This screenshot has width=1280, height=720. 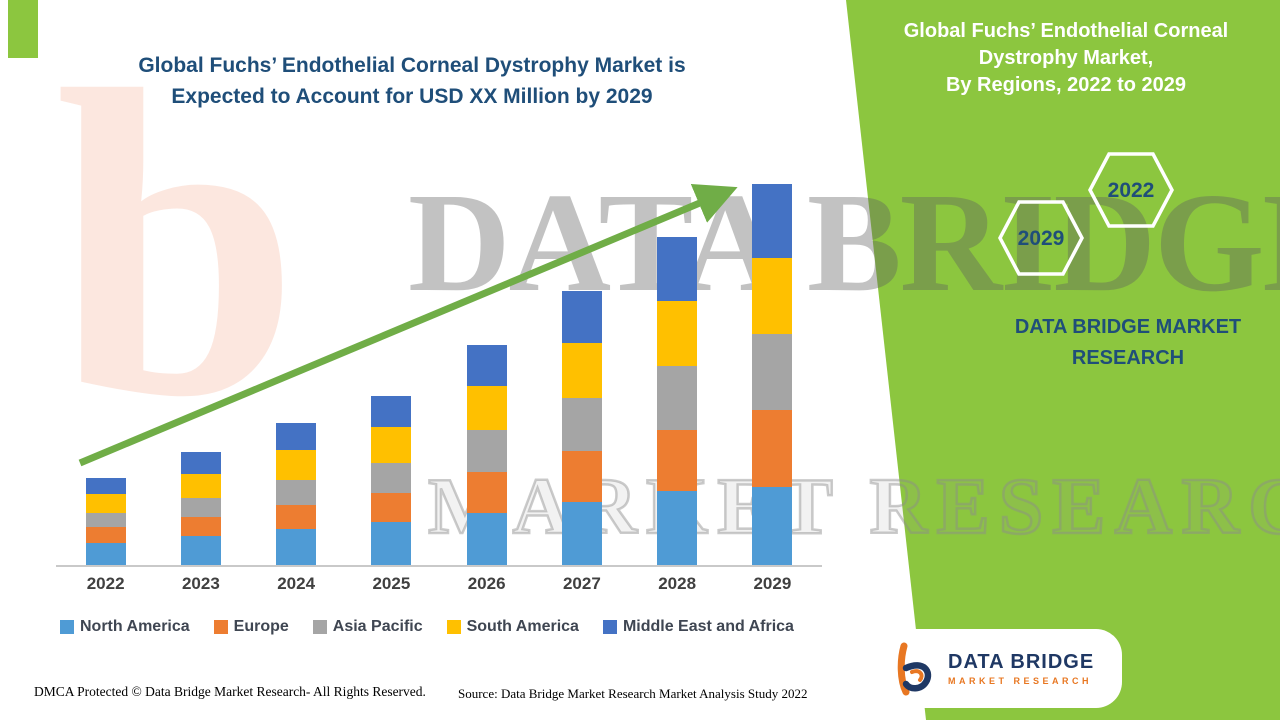 What do you see at coordinates (486, 492) in the screenshot?
I see `bar-segment-2026-europe` at bounding box center [486, 492].